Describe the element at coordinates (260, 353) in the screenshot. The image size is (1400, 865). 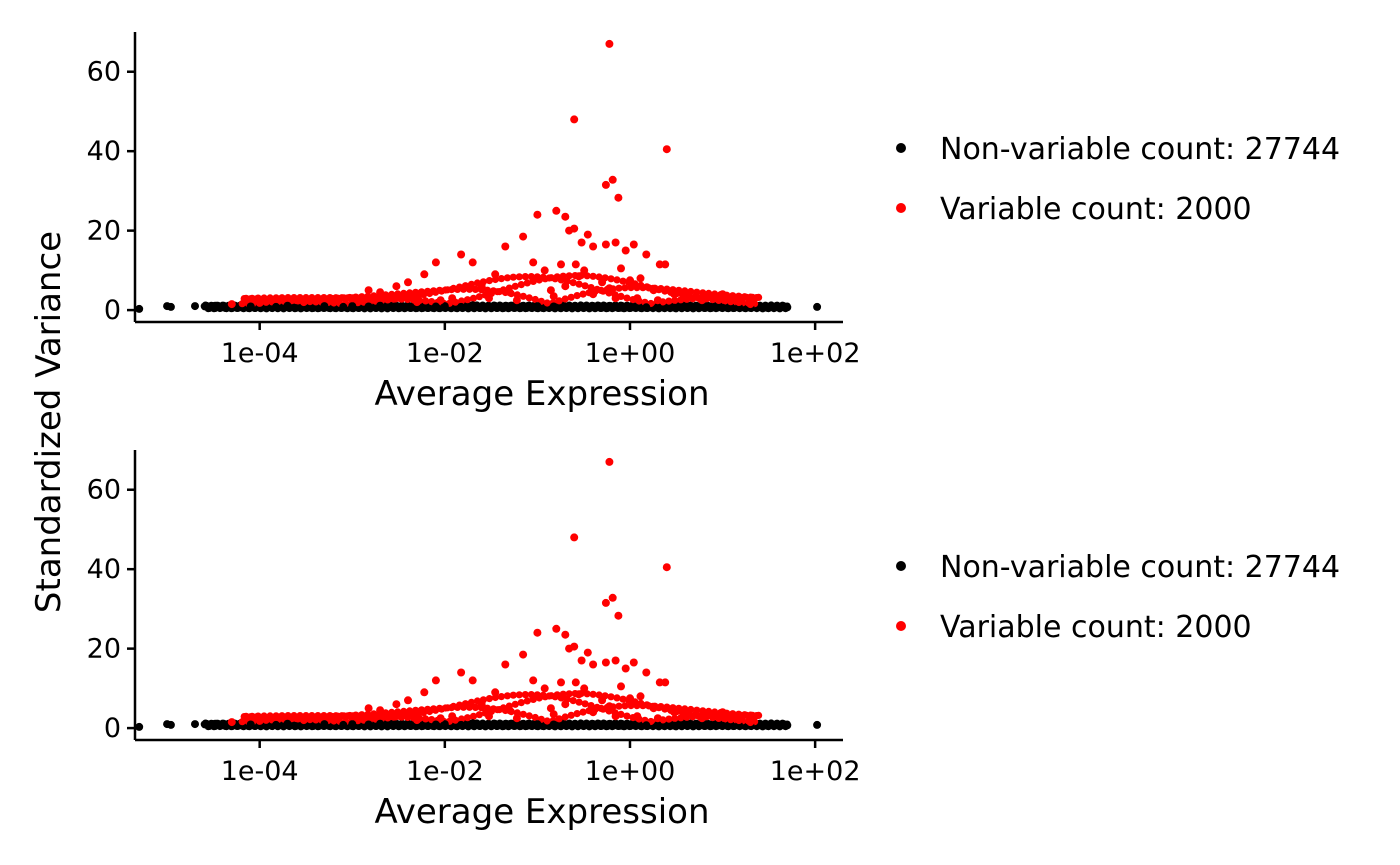
I see `x-tick-label: 1e-04` at that location.